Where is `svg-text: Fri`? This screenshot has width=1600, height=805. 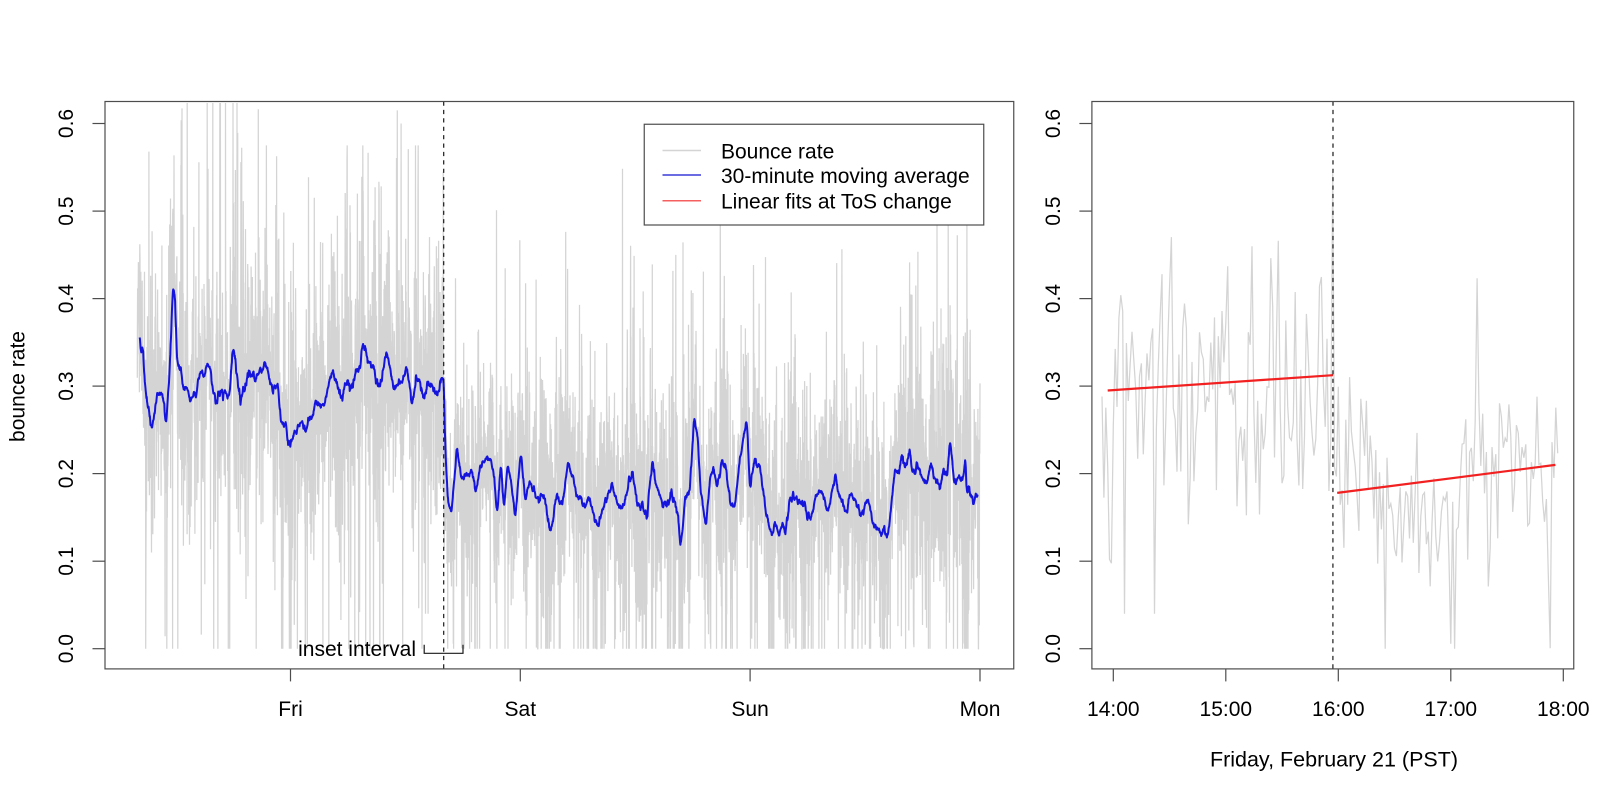 svg-text: Fri is located at coordinates (290, 709).